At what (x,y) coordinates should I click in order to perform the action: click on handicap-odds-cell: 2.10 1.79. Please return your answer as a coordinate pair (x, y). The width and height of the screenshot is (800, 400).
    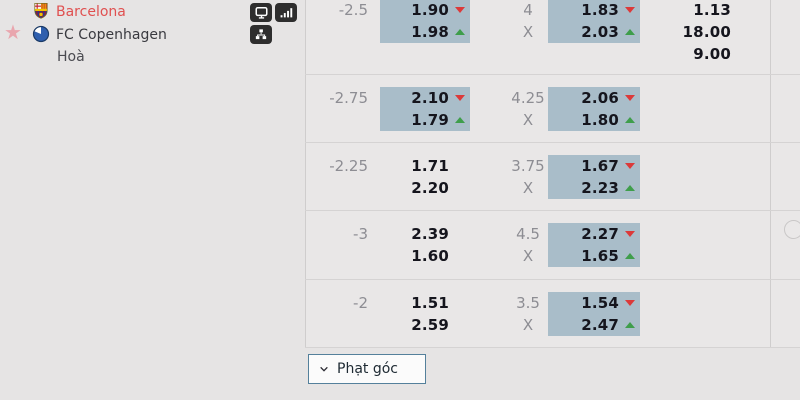
    Looking at the image, I should click on (425, 109).